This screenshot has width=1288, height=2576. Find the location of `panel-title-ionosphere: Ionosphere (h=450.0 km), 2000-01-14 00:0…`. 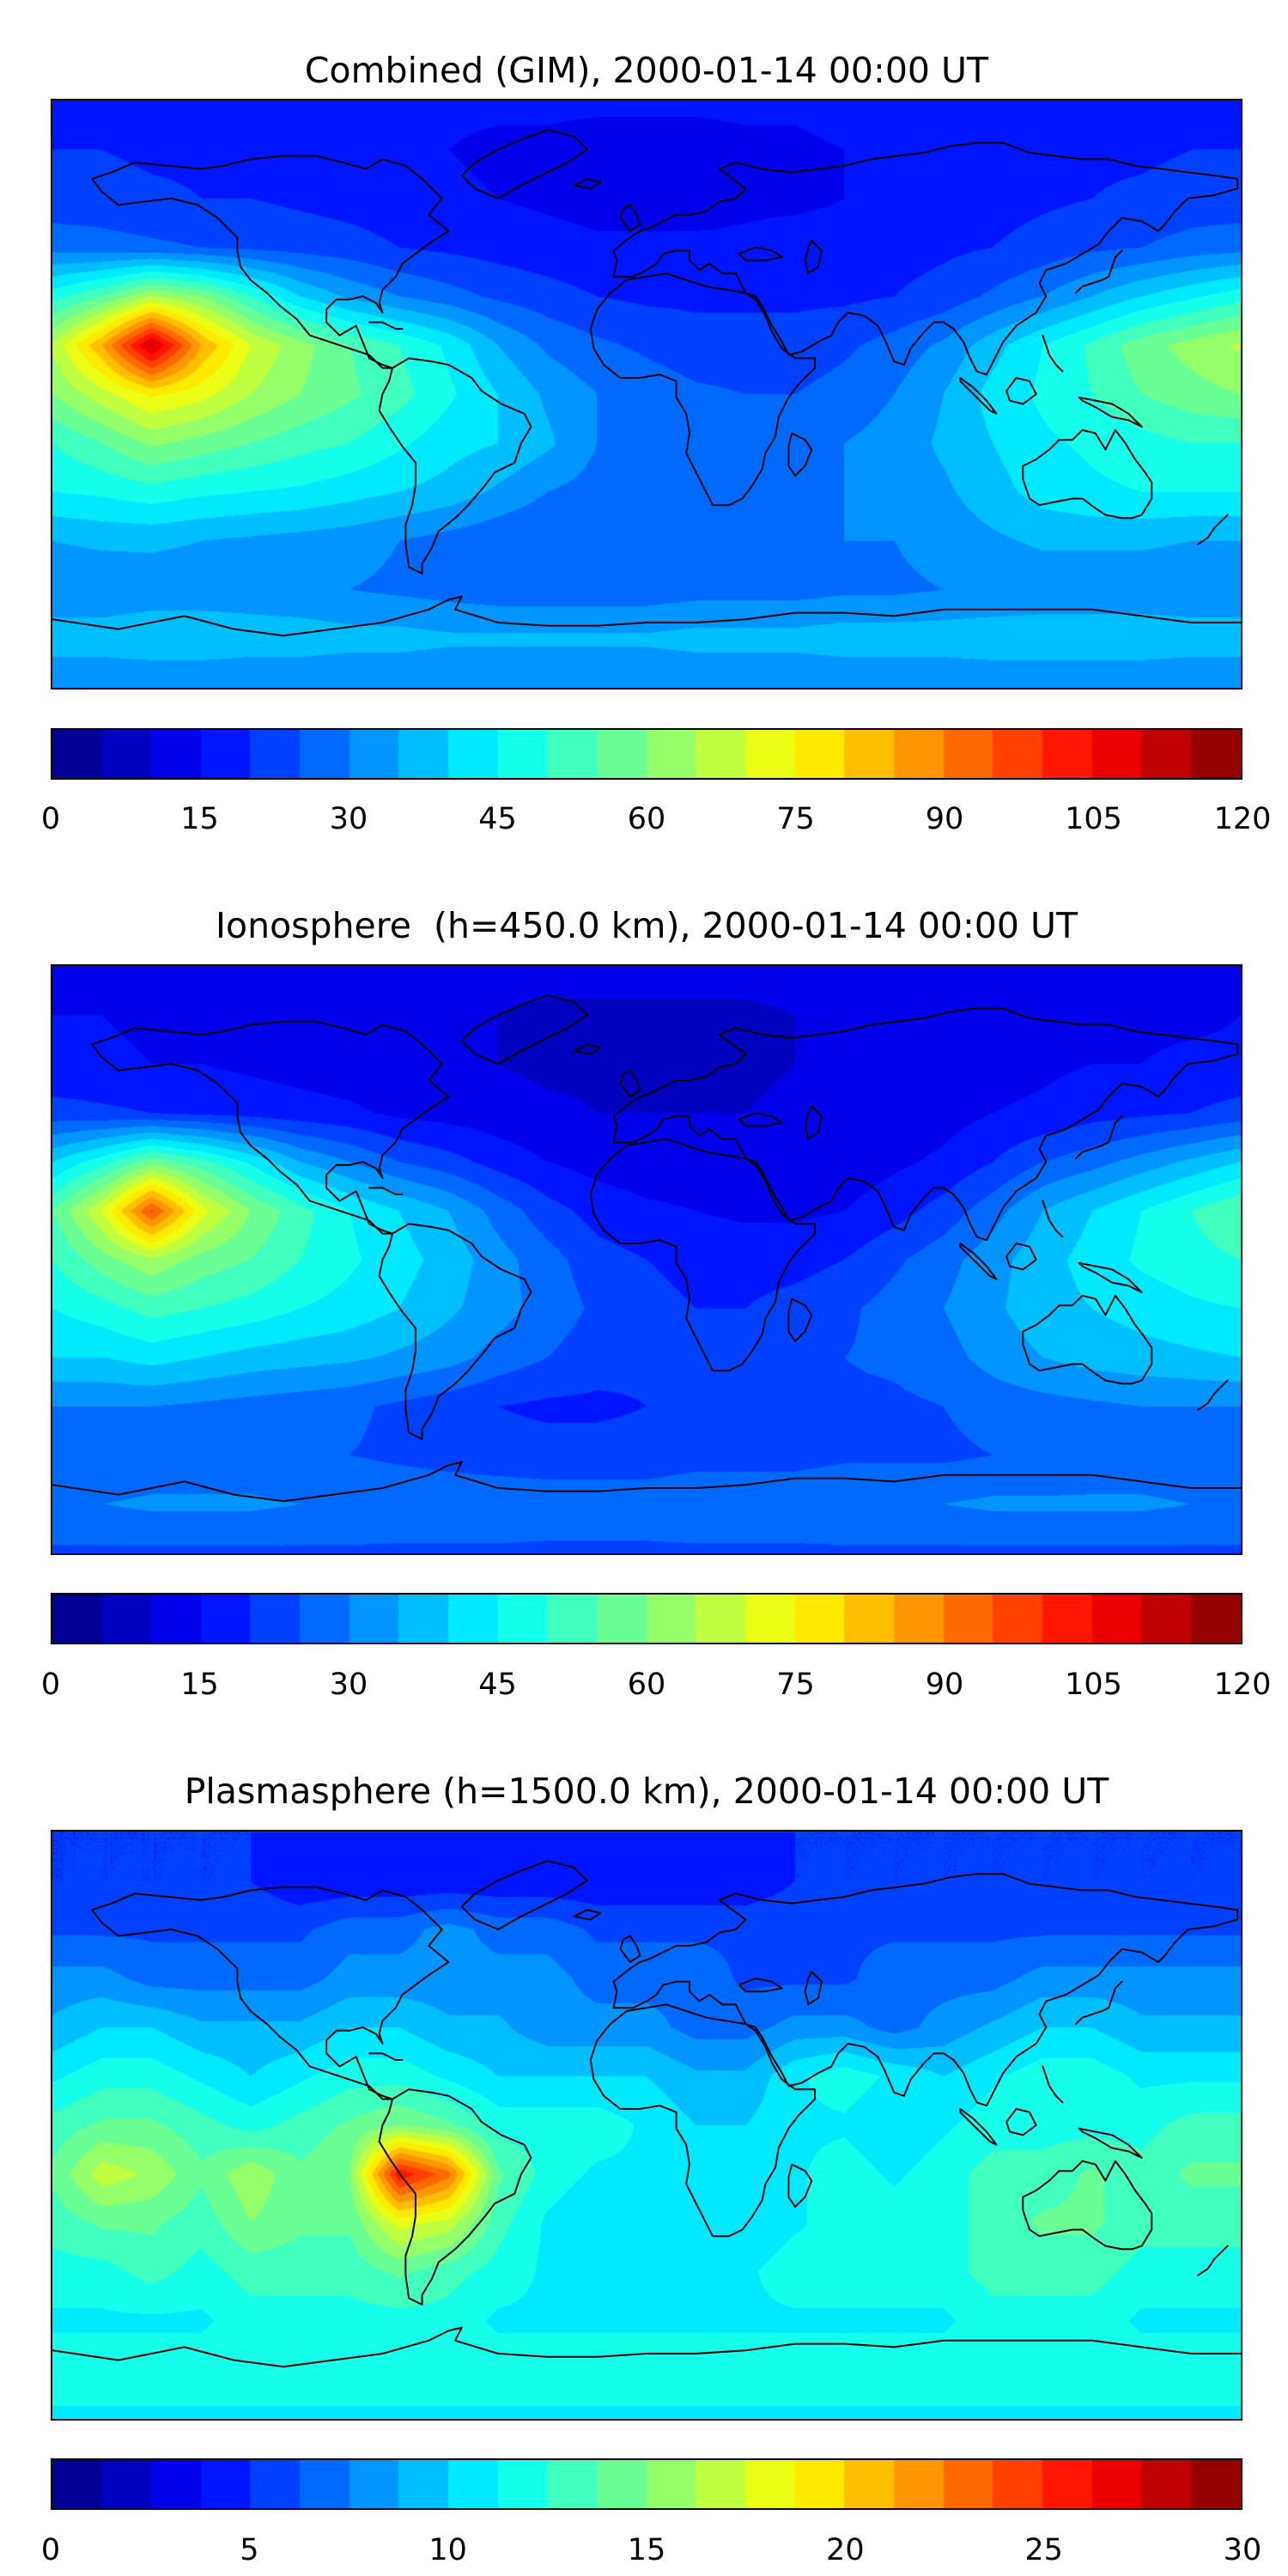

panel-title-ionosphere: Ionosphere (h=450.0 km), 2000-01-14 00:0… is located at coordinates (647, 925).